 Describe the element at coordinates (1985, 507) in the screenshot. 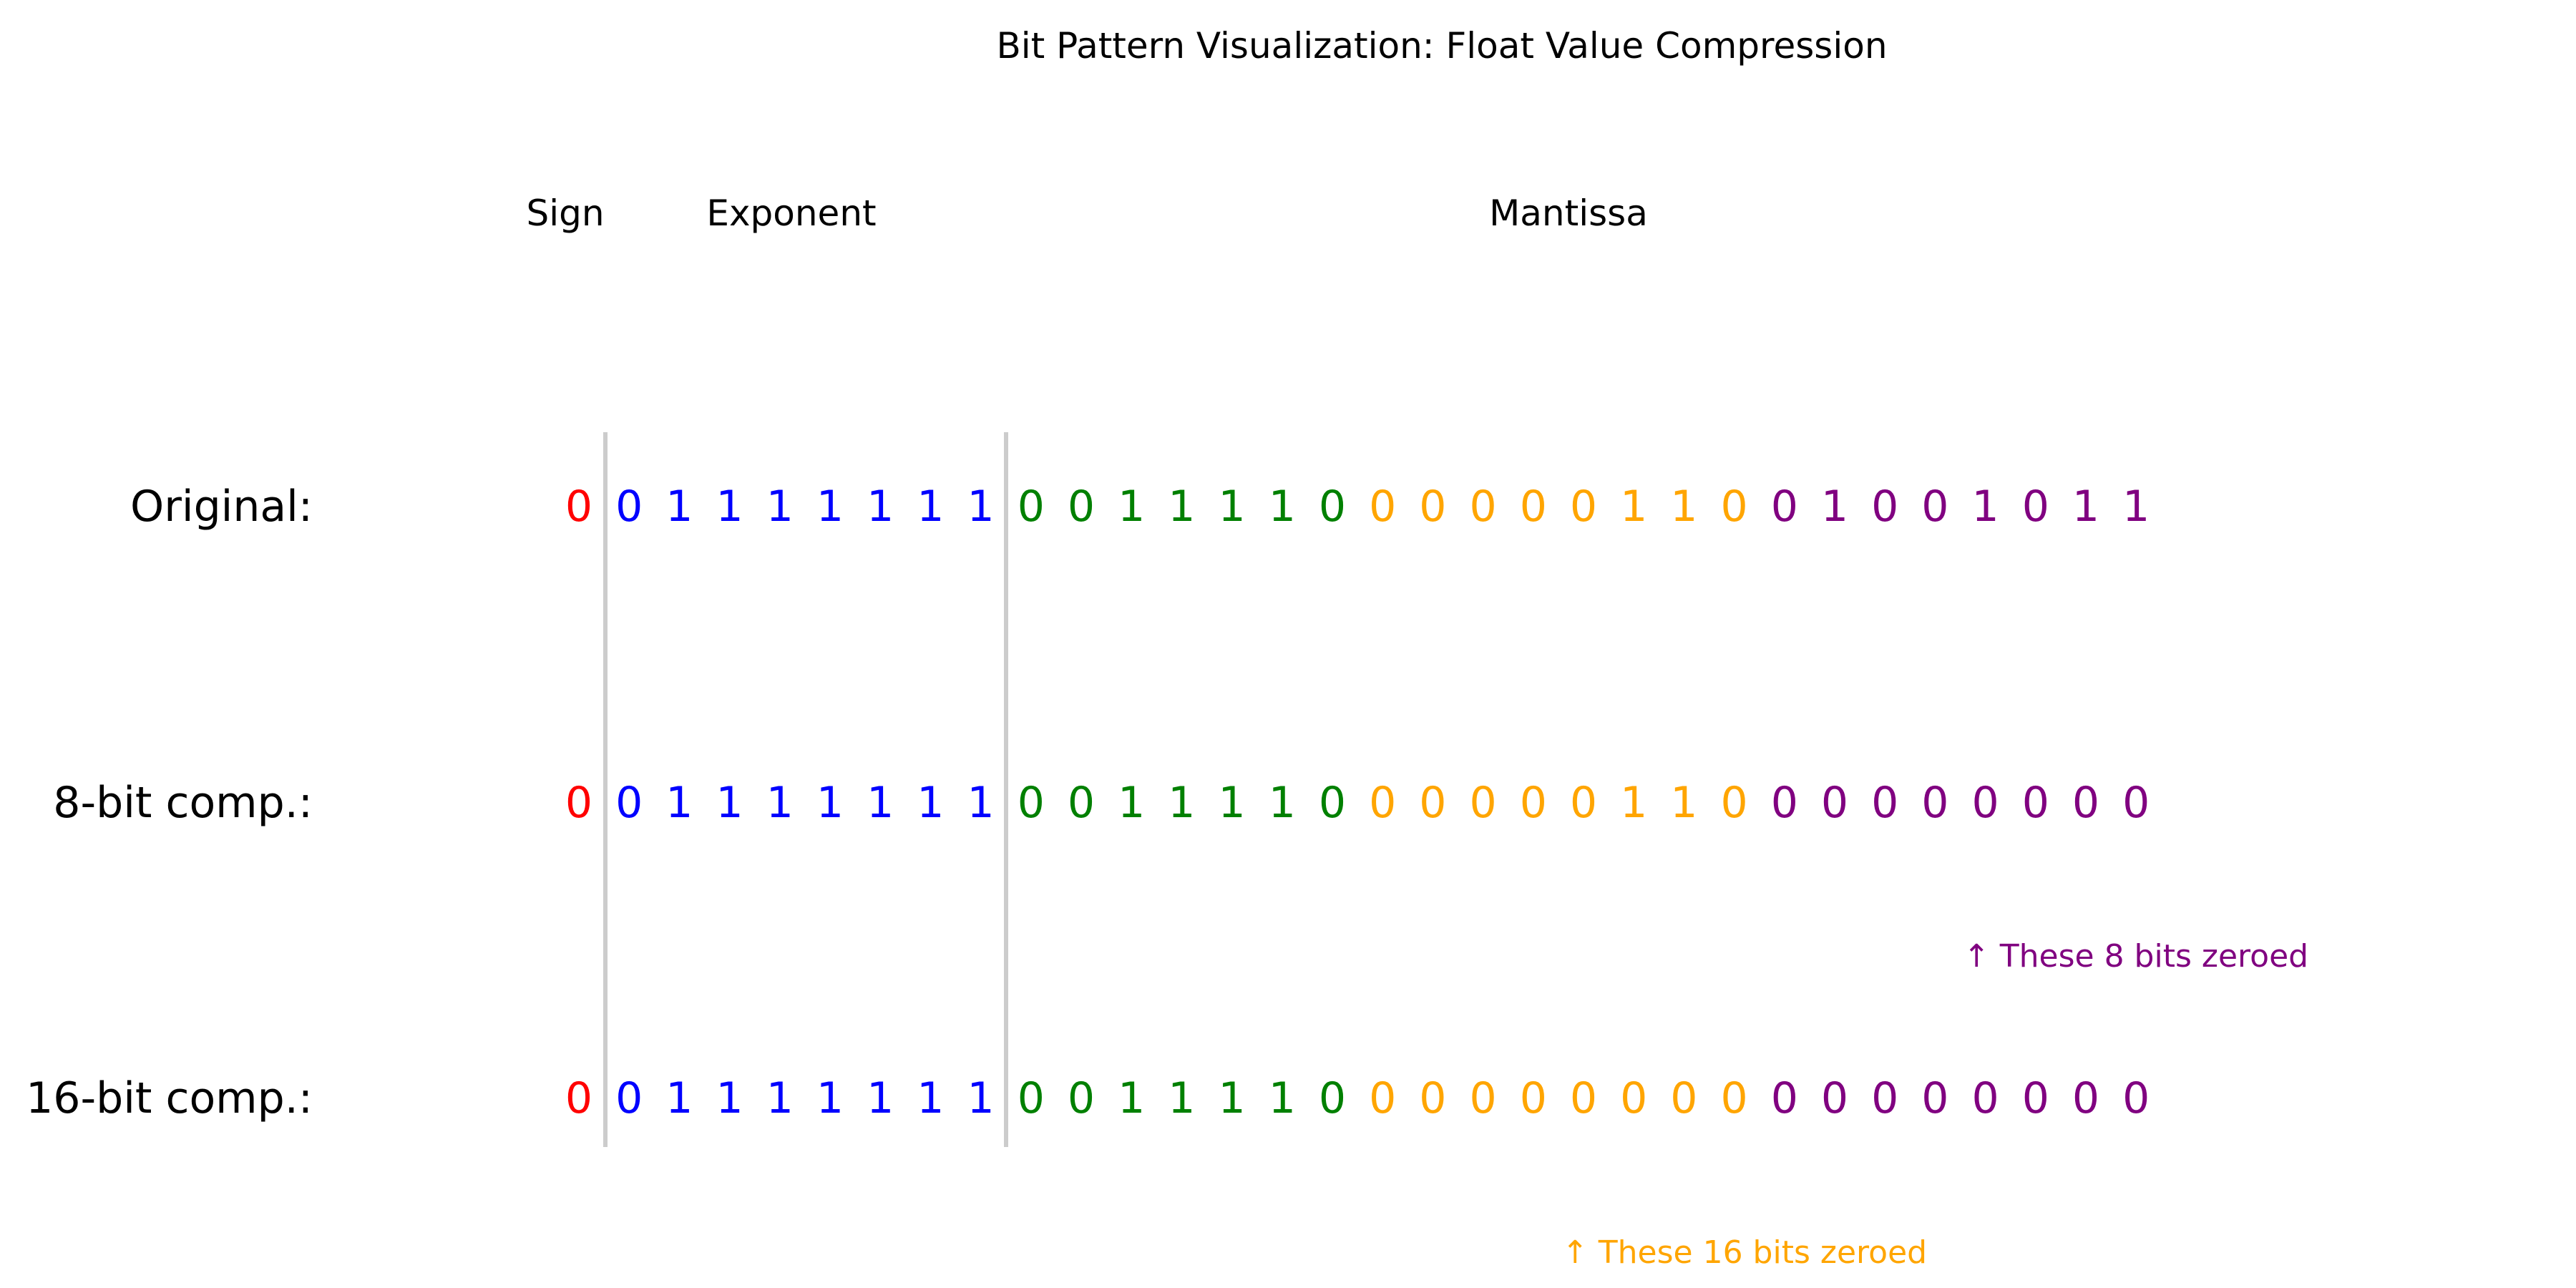

I see `bit-28: 1` at that location.